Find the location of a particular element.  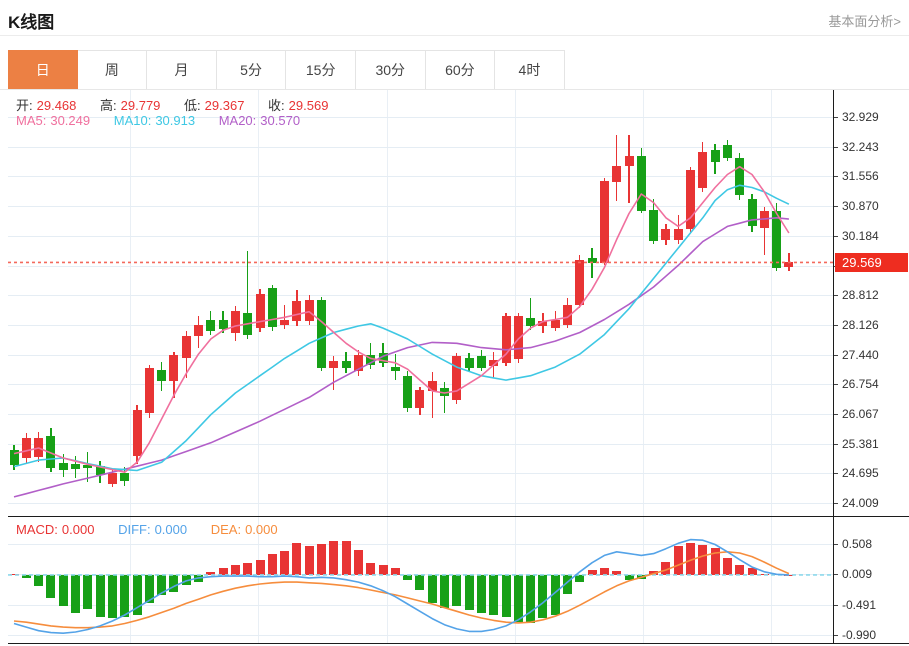

fundamental-analysis-link: 基本面分析> is located at coordinates (864, 21).